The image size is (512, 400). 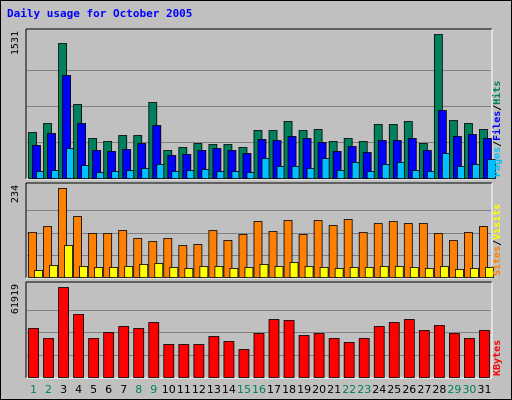 I want to click on legend-entry: Pages, so click(x=497, y=162).